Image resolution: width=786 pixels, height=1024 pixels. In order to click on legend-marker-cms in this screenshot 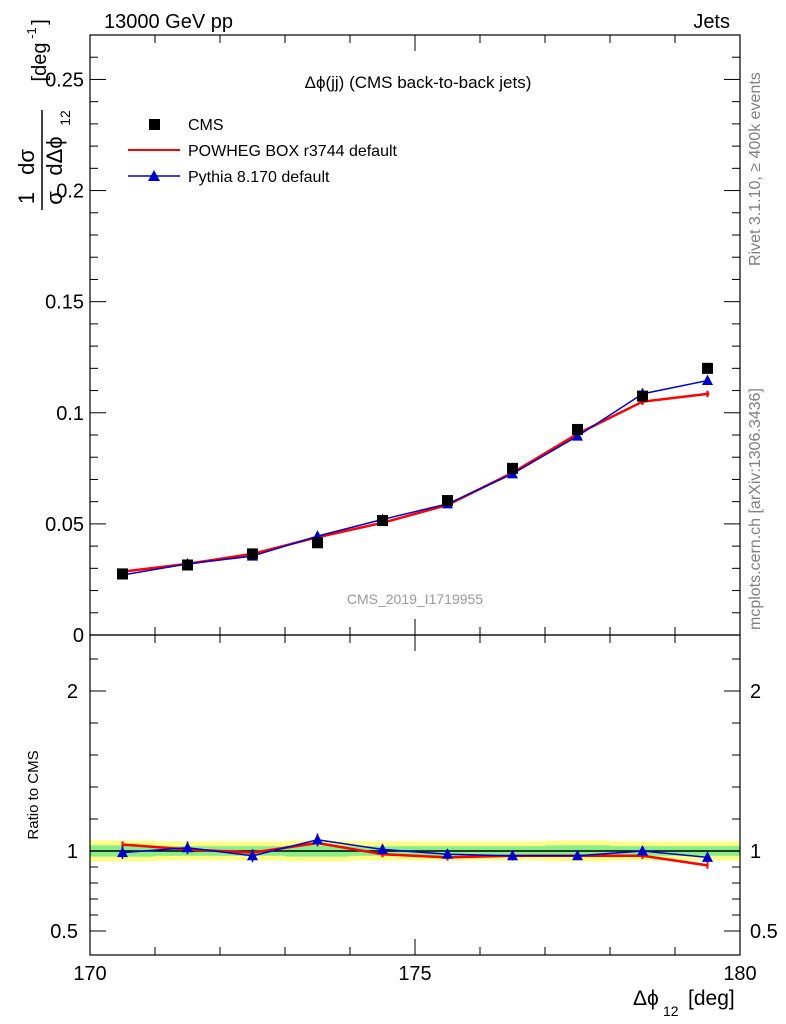, I will do `click(154, 124)`.